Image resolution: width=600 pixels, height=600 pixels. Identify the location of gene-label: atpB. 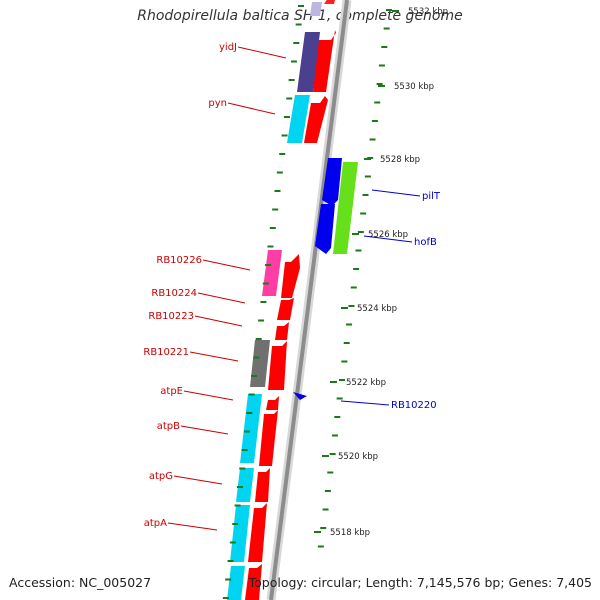
(168, 426).